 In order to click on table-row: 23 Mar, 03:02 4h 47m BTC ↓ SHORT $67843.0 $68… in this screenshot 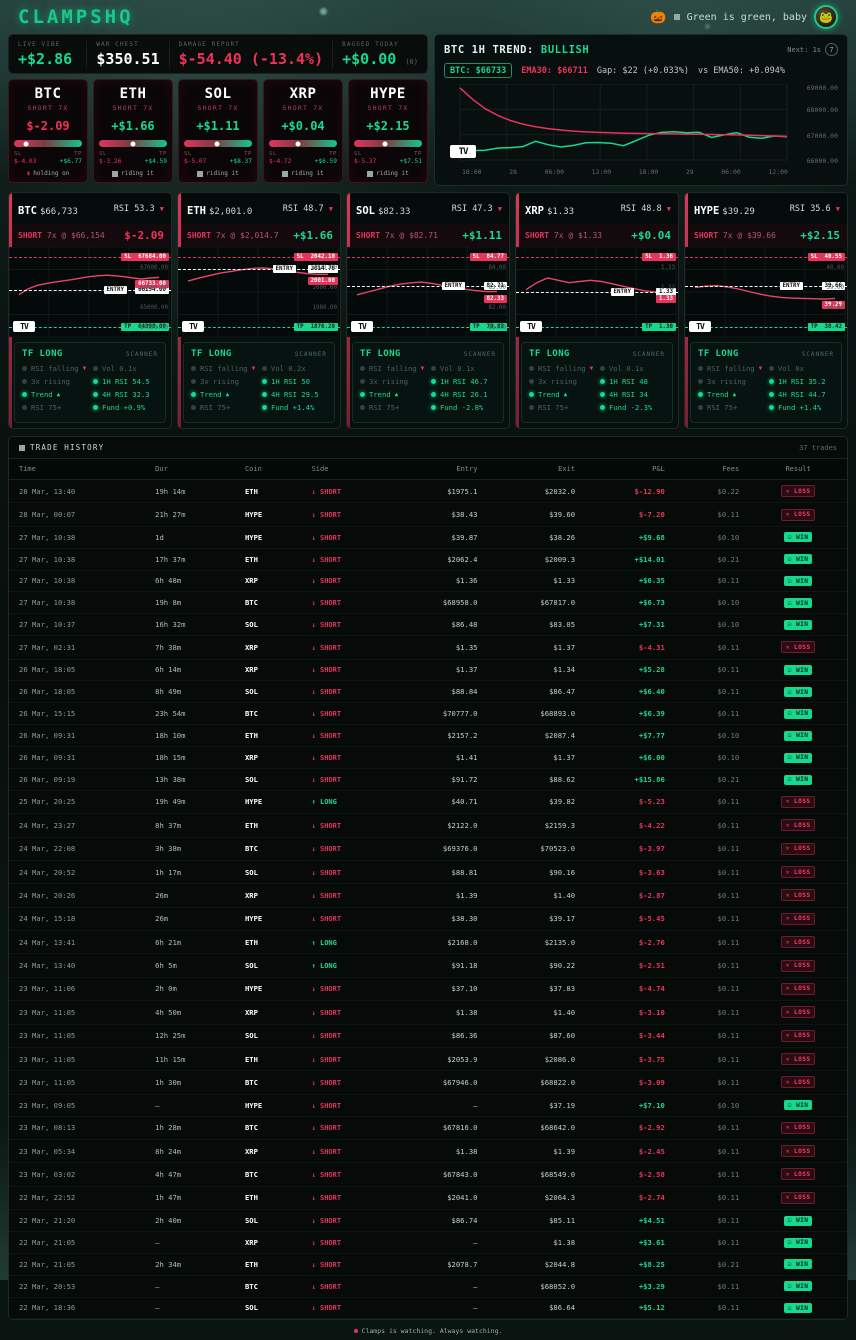, I will do `click(428, 1174)`.